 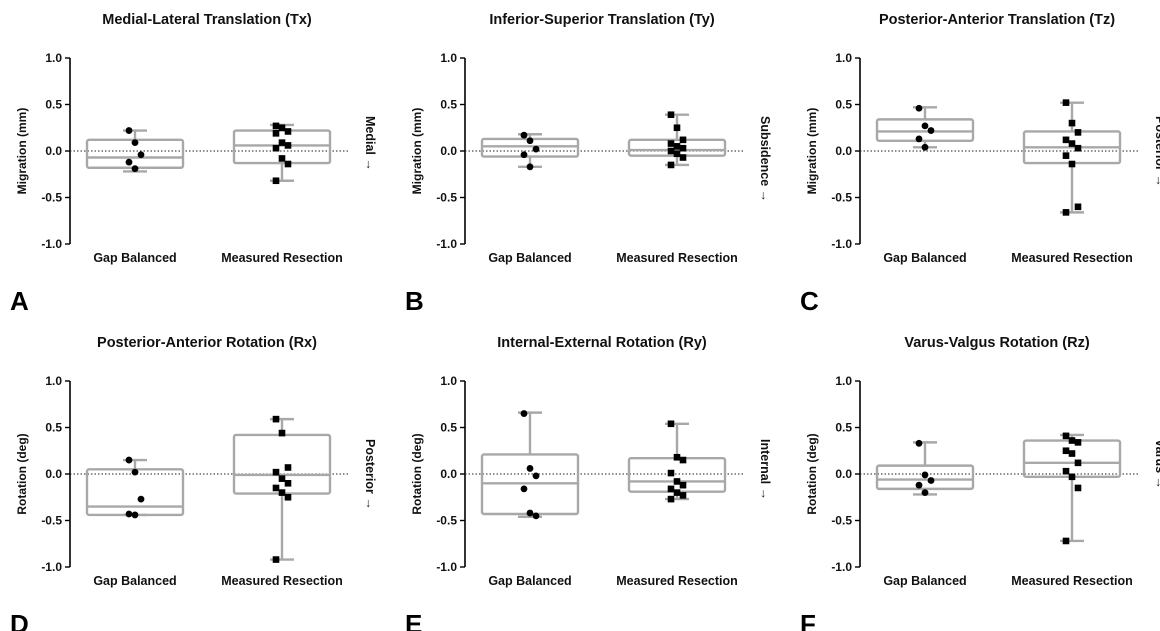 What do you see at coordinates (809, 301) in the screenshot?
I see `panel-c-panel-letter: C` at bounding box center [809, 301].